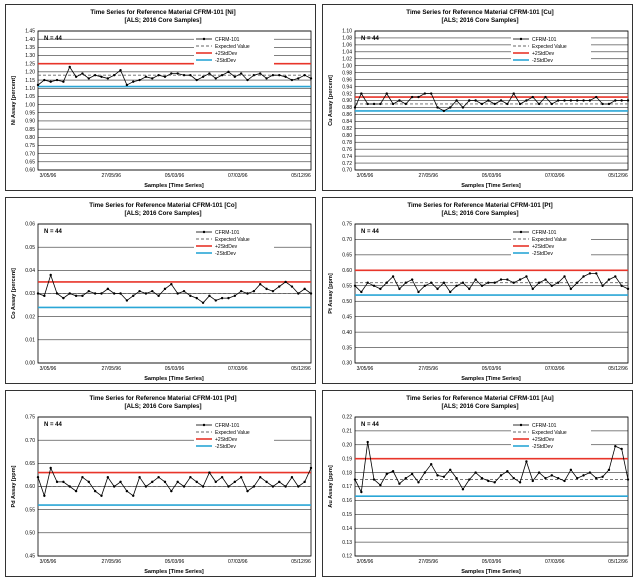 The height and width of the screenshot is (583, 641). Describe the element at coordinates (347, 39) in the screenshot. I see `y-tick-label: 1.08` at that location.